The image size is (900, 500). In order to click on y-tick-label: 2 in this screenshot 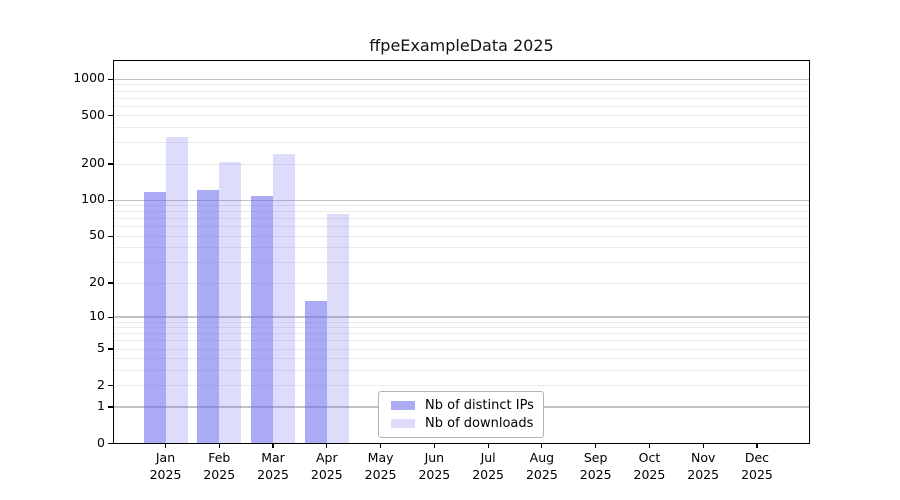, I will do `click(101, 384)`.